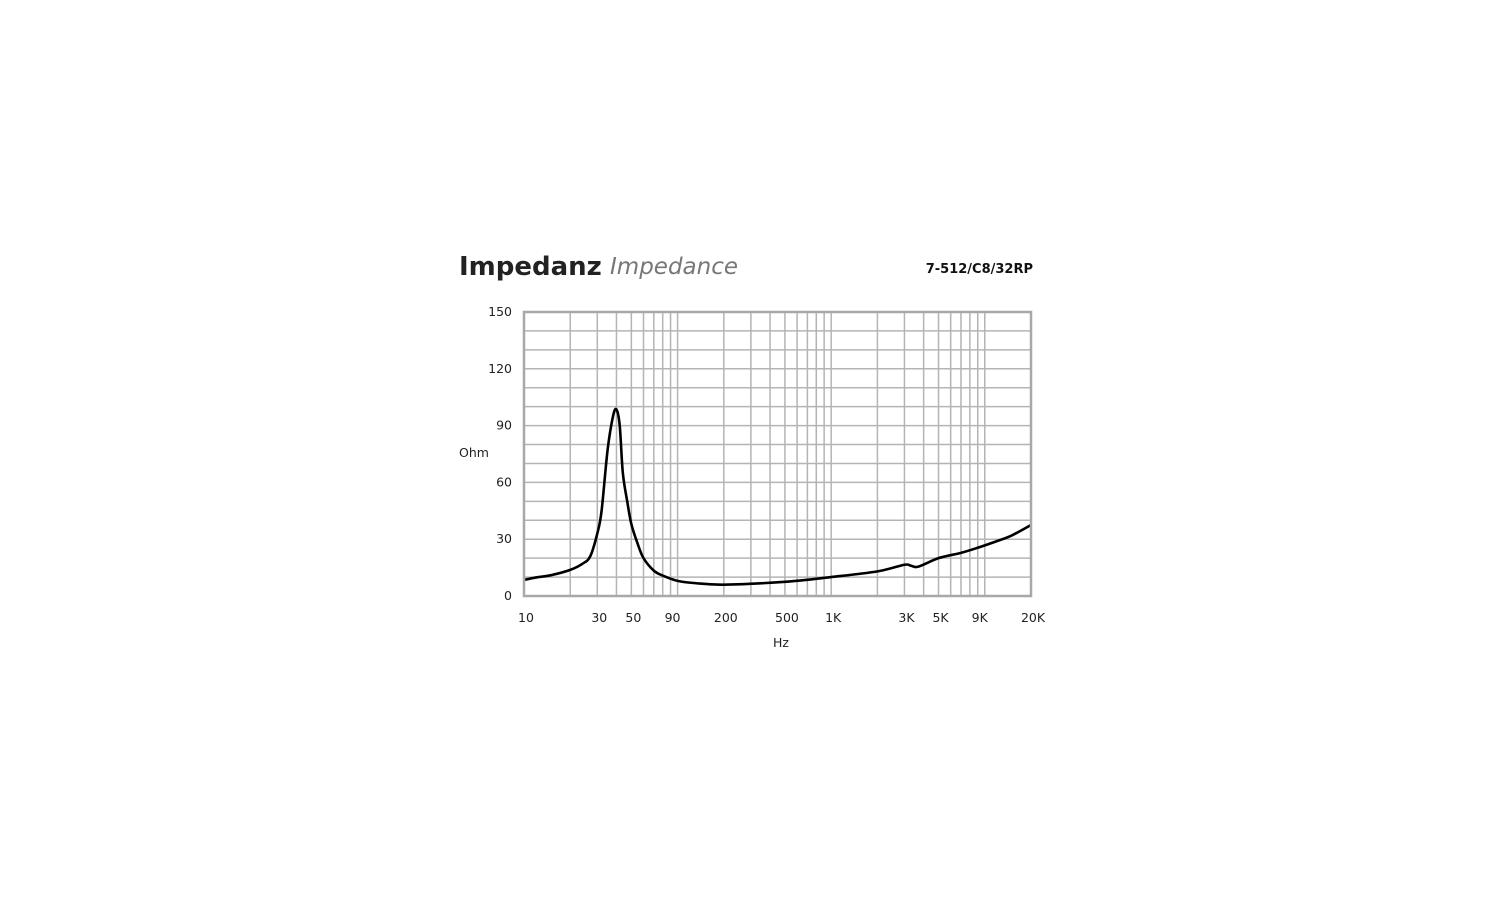 The width and height of the screenshot is (1500, 900). Describe the element at coordinates (526, 617) in the screenshot. I see `x-tick-label: 10` at that location.